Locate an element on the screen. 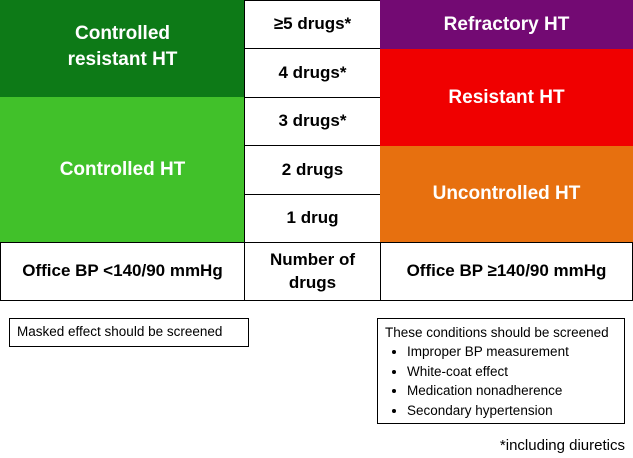  drug-count-1: 1 drug is located at coordinates (312, 218).